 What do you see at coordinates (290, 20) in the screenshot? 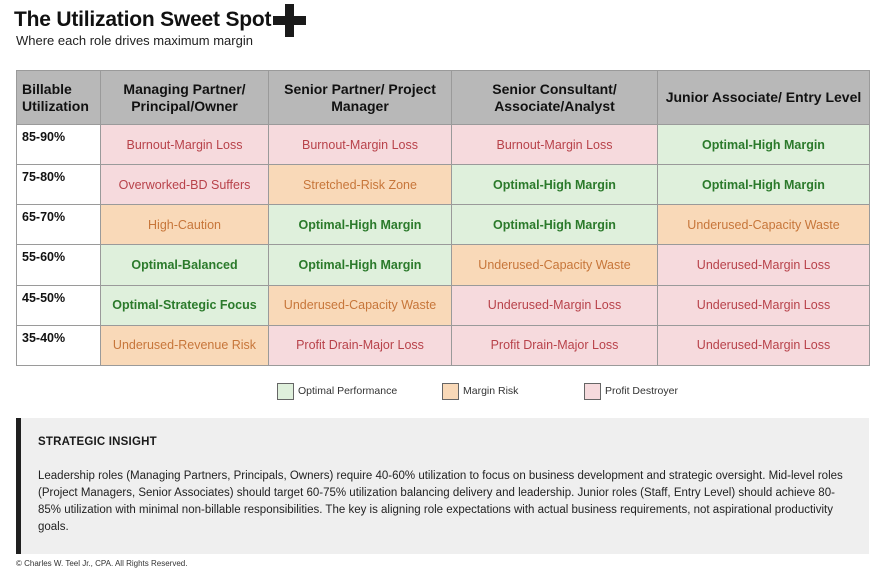
I see `plus-icon` at bounding box center [290, 20].